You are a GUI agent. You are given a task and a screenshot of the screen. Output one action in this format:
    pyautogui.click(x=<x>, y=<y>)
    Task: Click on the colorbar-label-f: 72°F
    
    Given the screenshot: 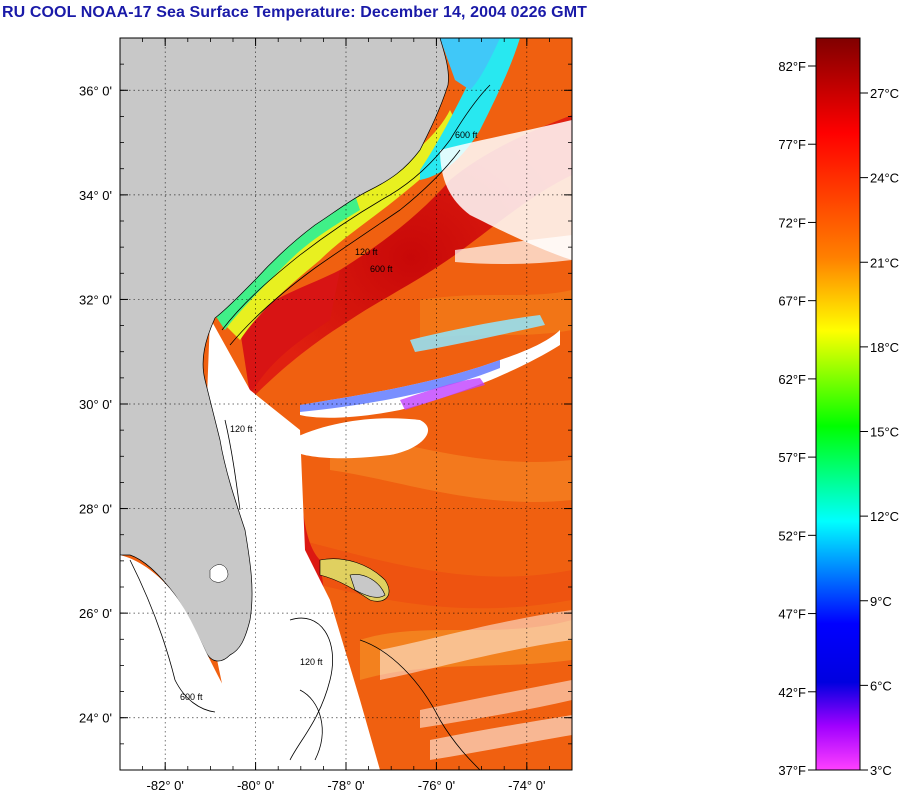 What is the action you would take?
    pyautogui.click(x=792, y=222)
    